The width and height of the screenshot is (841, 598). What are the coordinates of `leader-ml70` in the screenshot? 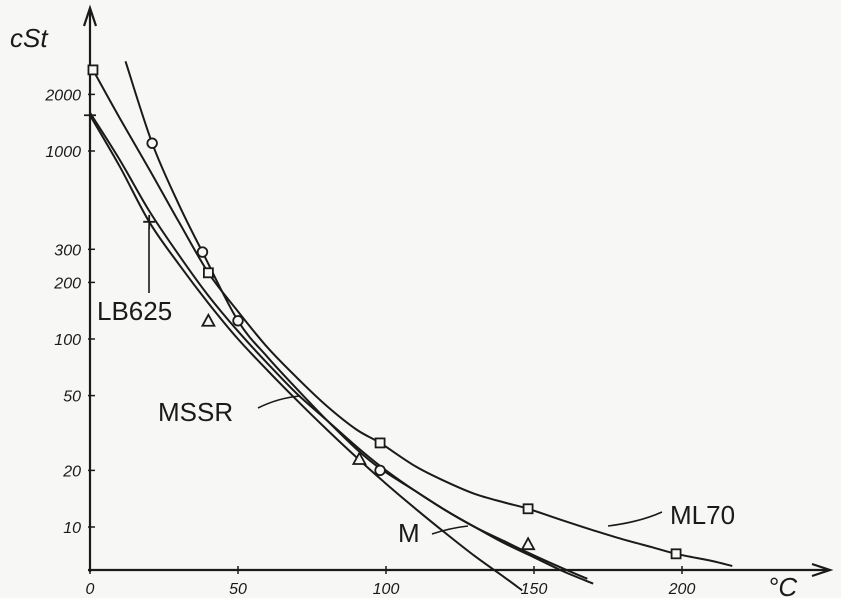 It's located at (635, 519).